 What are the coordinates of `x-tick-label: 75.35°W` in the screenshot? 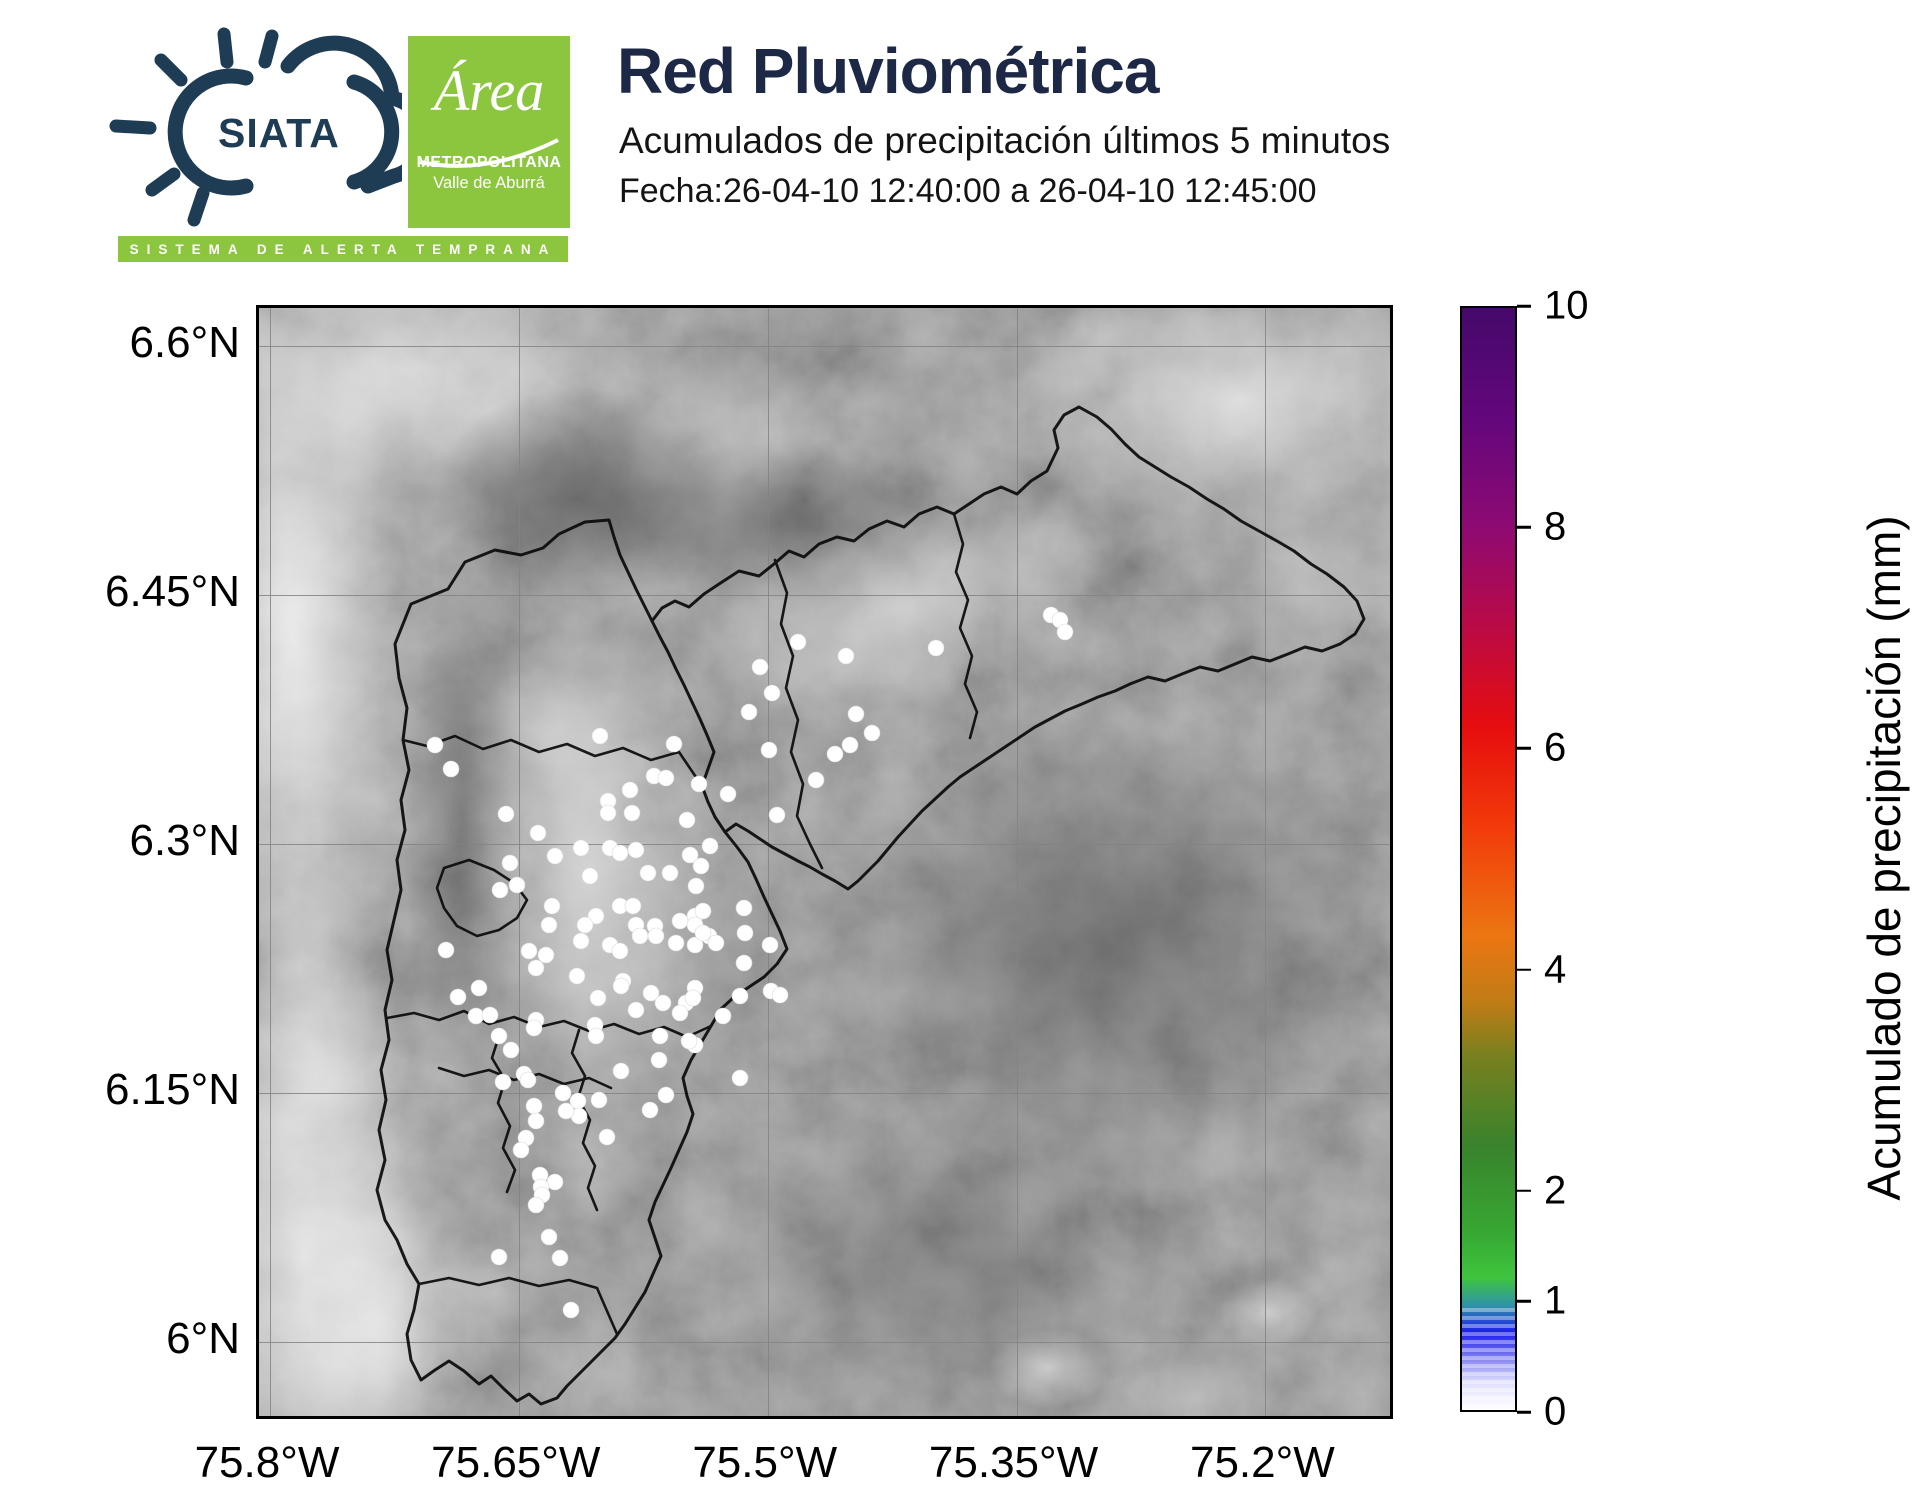 It's located at (1013, 1462).